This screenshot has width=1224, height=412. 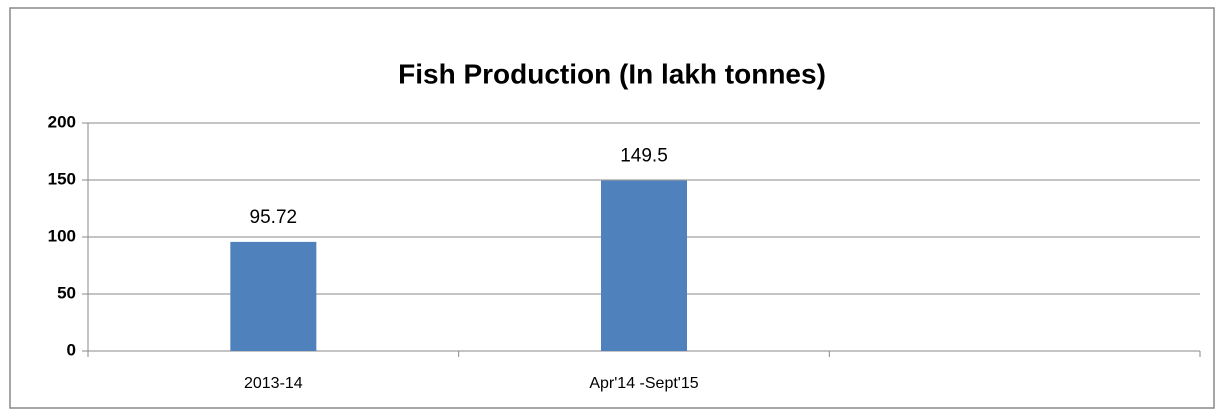 I want to click on y-tick-label: 100, so click(x=62, y=235).